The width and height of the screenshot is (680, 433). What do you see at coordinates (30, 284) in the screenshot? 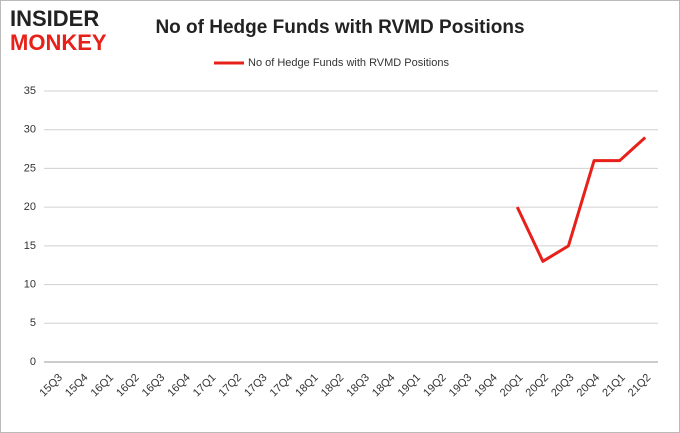
I see `y-tick-label: 10` at bounding box center [30, 284].